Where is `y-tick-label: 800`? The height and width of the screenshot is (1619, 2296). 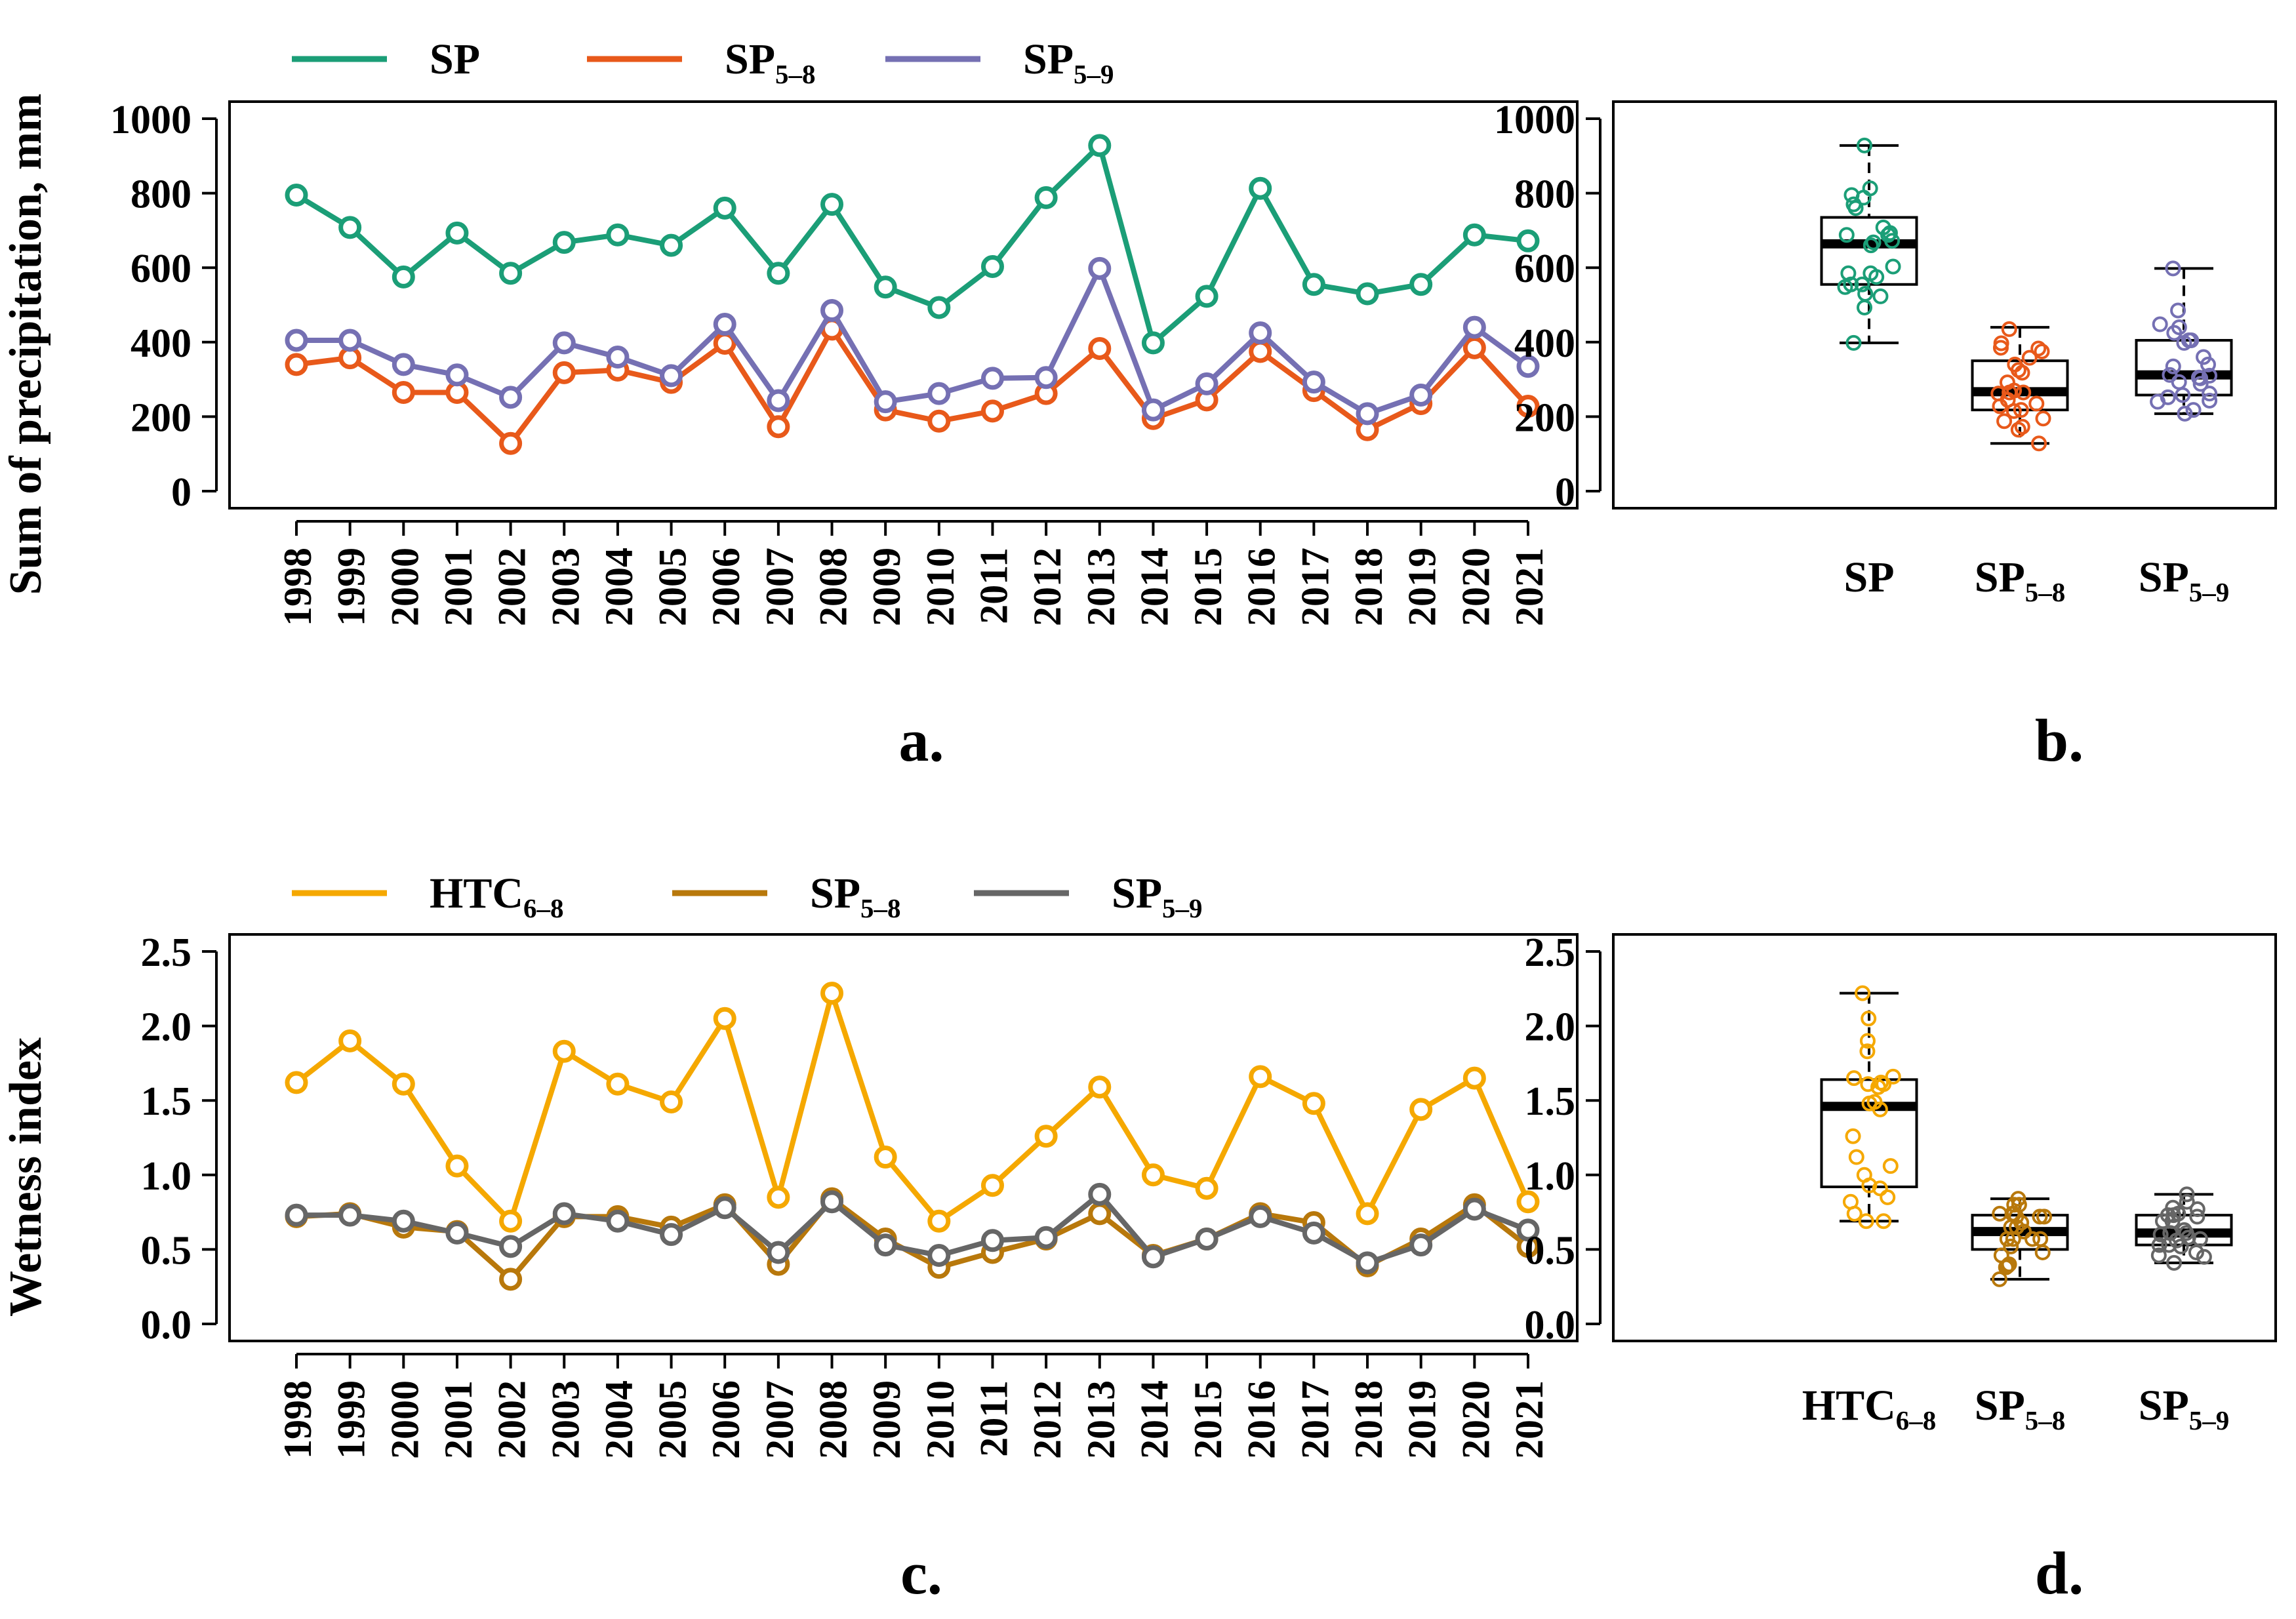 y-tick-label: 800 is located at coordinates (1545, 195).